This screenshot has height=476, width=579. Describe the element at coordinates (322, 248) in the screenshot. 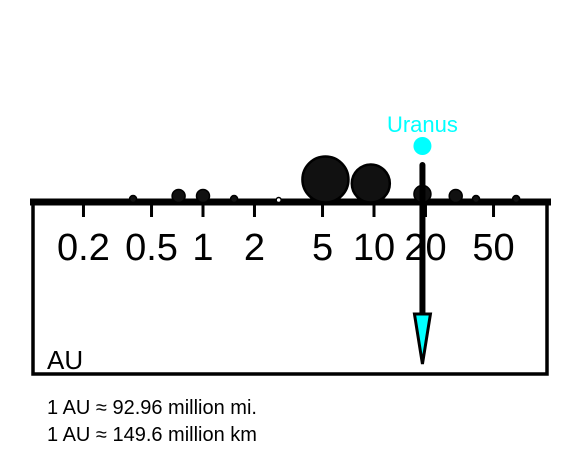

I see `tick-label: 5` at that location.